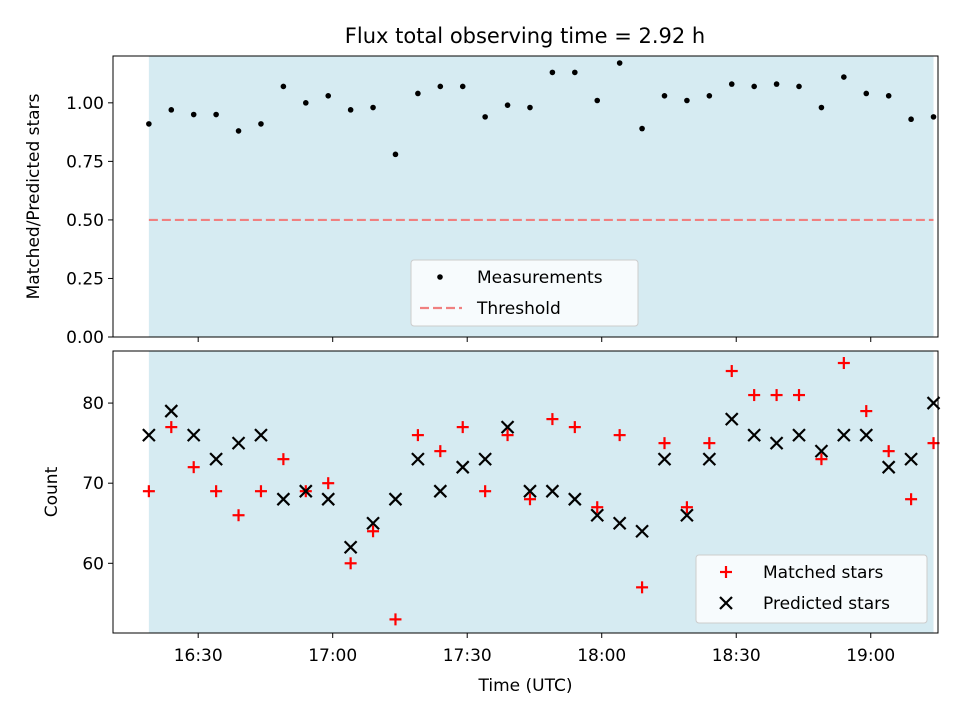 This screenshot has height=720, width=960. Describe the element at coordinates (601, 656) in the screenshot. I see `x-tick-label: 18:00` at that location.